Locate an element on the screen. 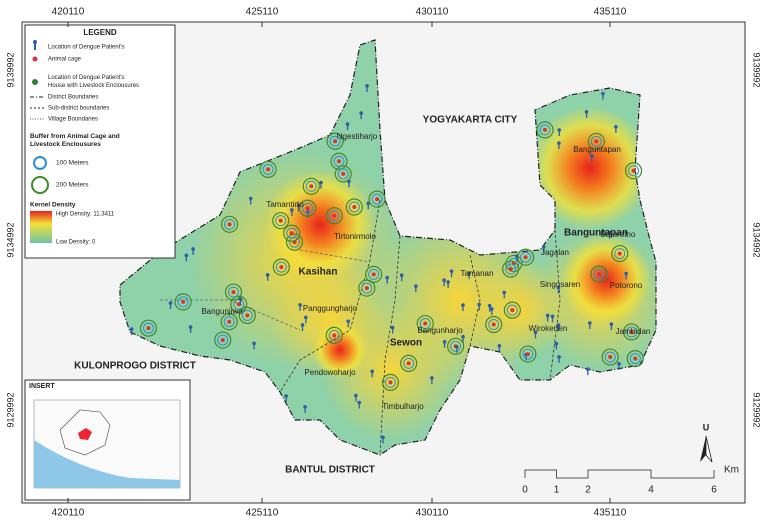 Image resolution: width=767 pixels, height=525 pixels. scale-unit: Km is located at coordinates (731, 470).